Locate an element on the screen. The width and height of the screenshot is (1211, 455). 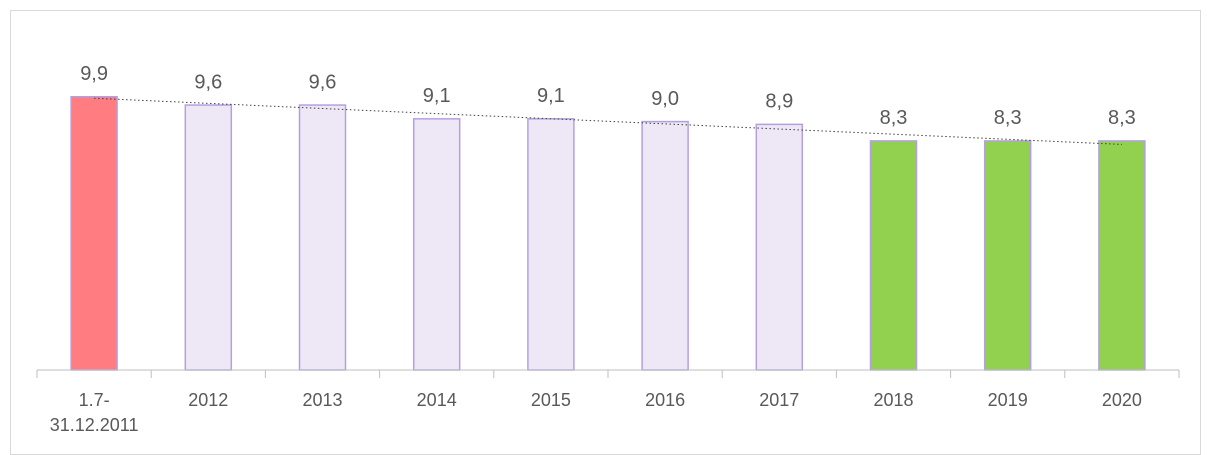
x-tick-label-line: 2012 is located at coordinates (208, 400).